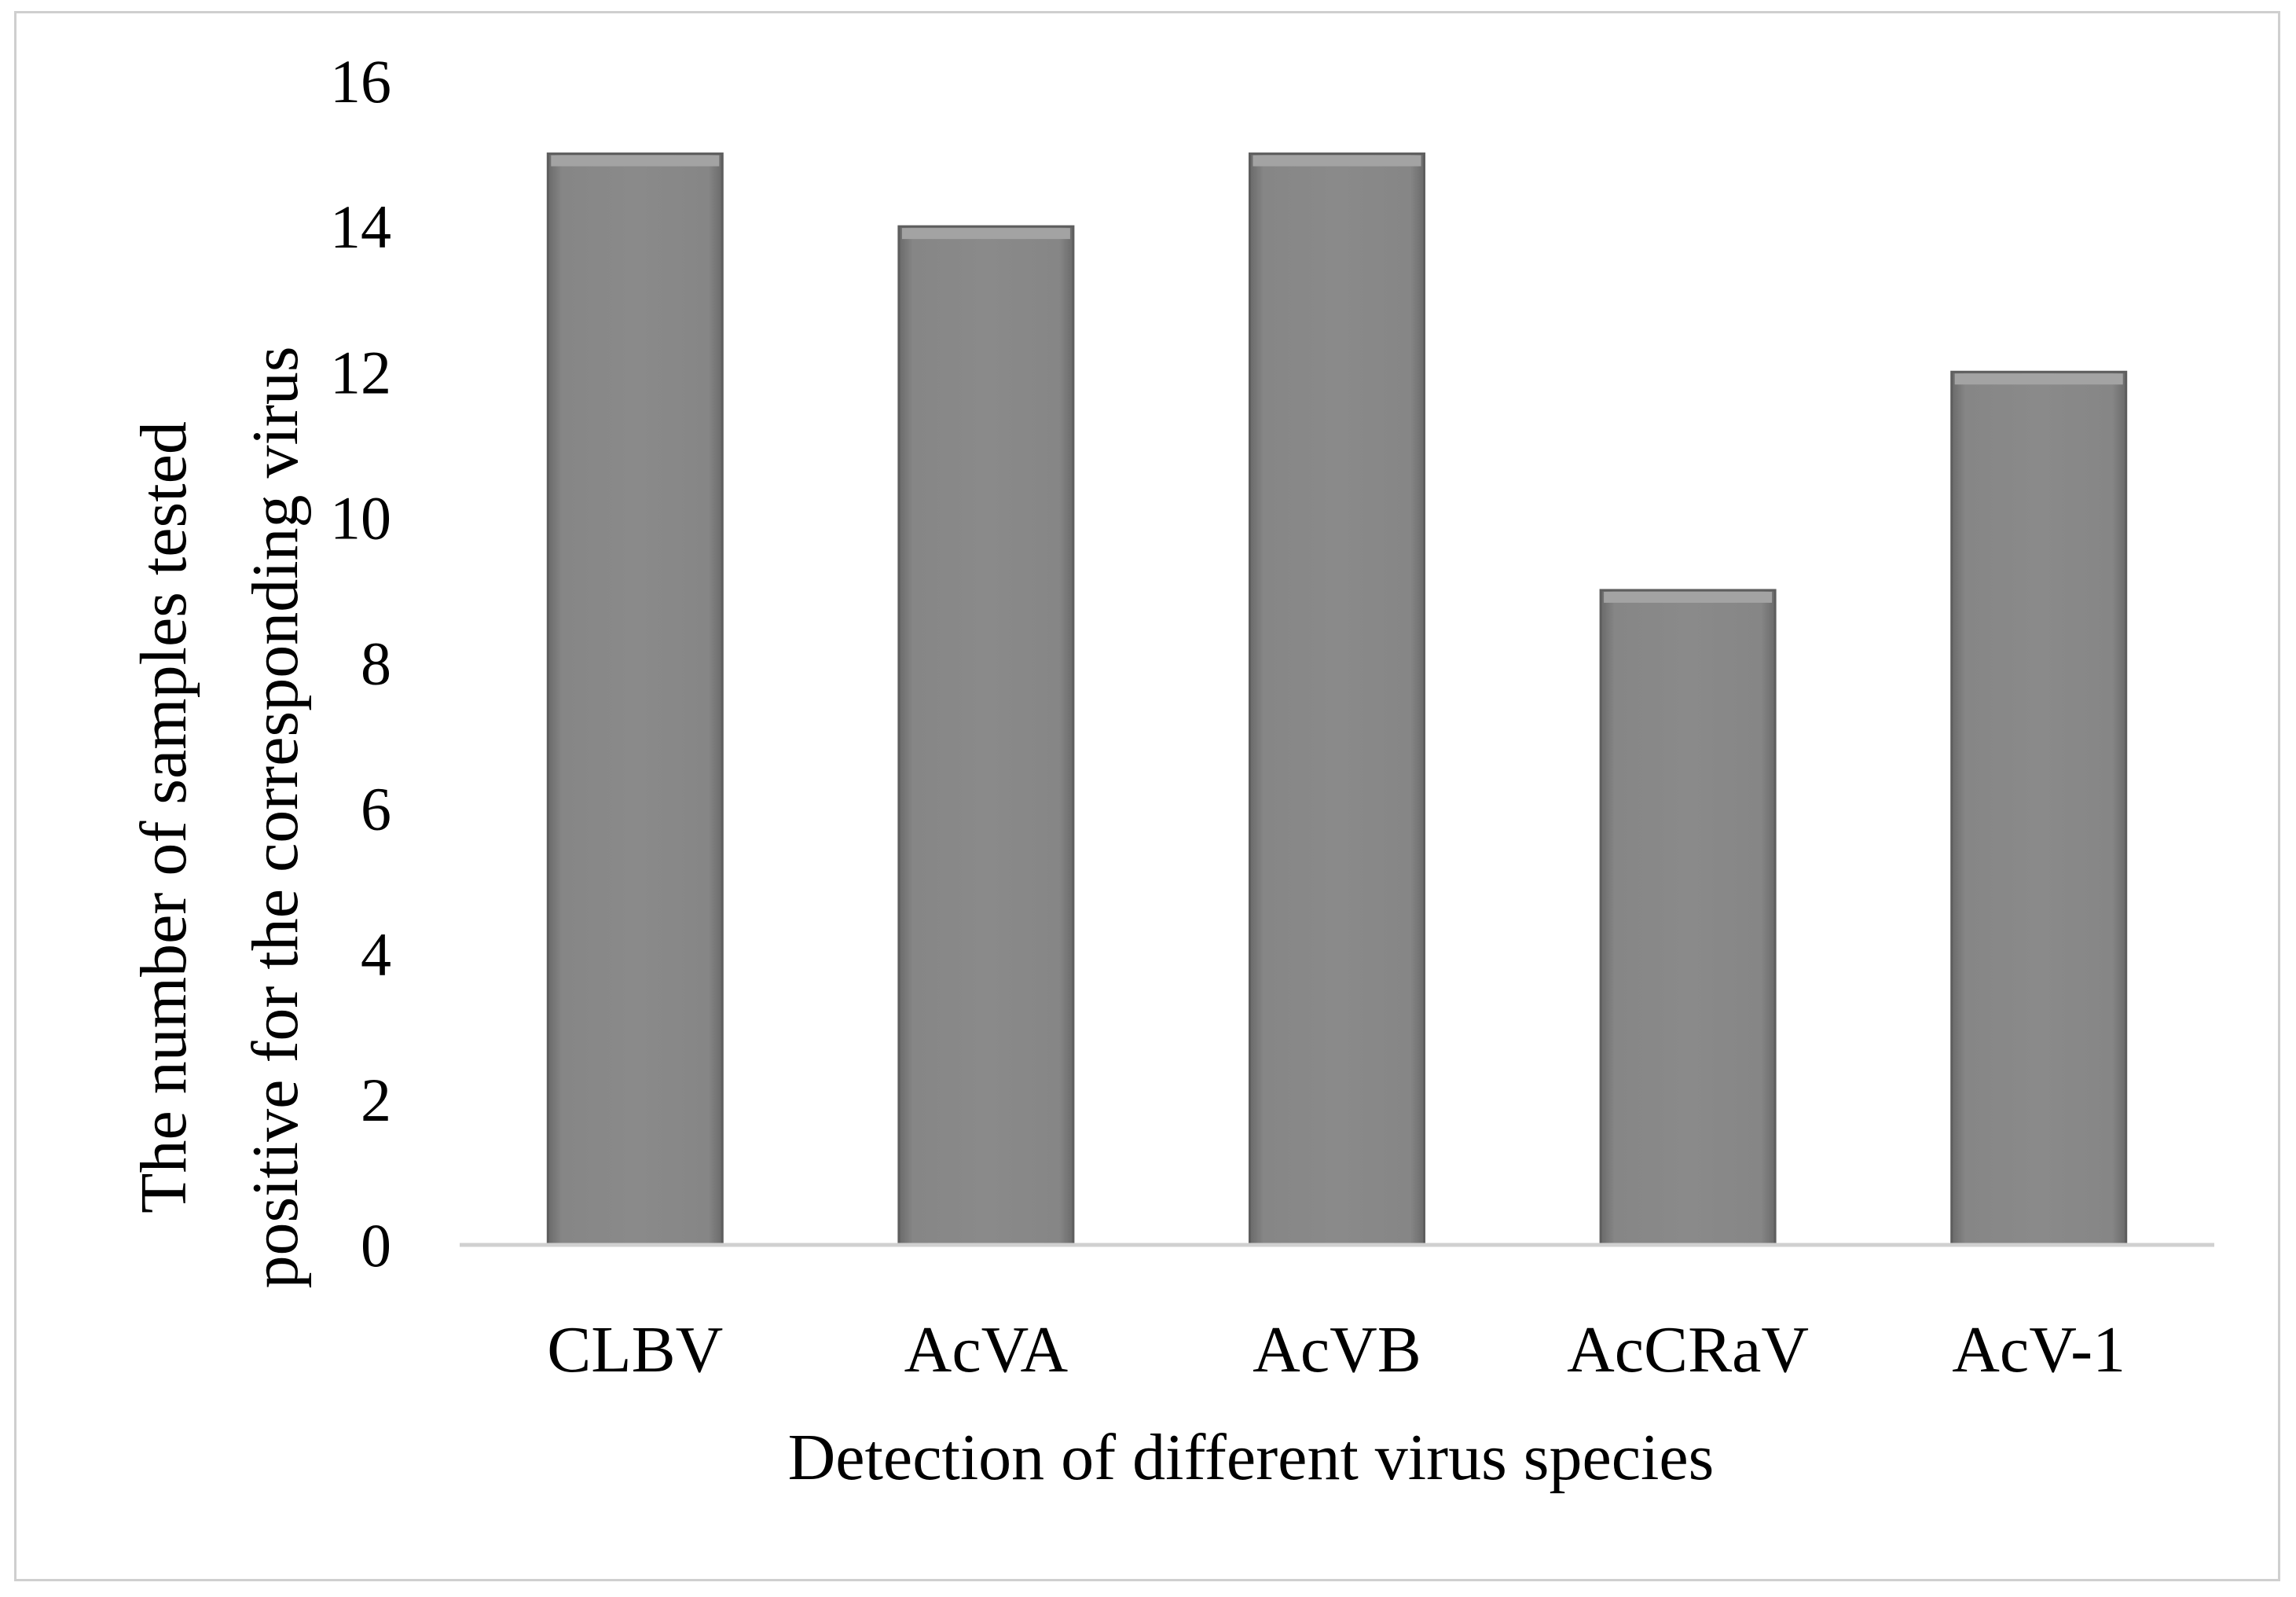 The image size is (2296, 1597). Describe the element at coordinates (360, 372) in the screenshot. I see `y-tick-label-12: 12` at that location.